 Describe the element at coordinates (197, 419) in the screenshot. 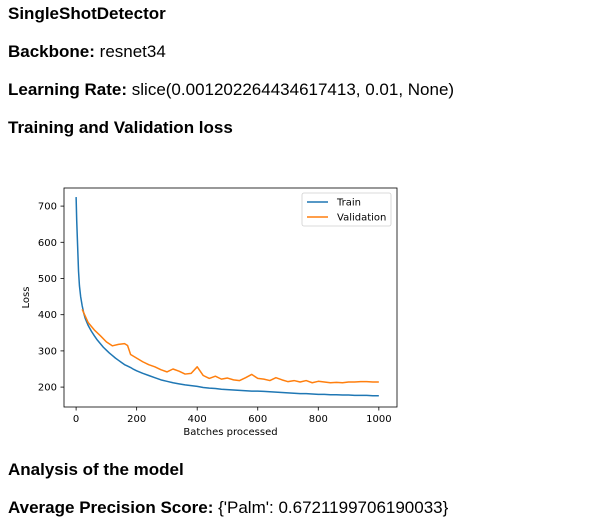

I see `x-tick-label: 400` at that location.